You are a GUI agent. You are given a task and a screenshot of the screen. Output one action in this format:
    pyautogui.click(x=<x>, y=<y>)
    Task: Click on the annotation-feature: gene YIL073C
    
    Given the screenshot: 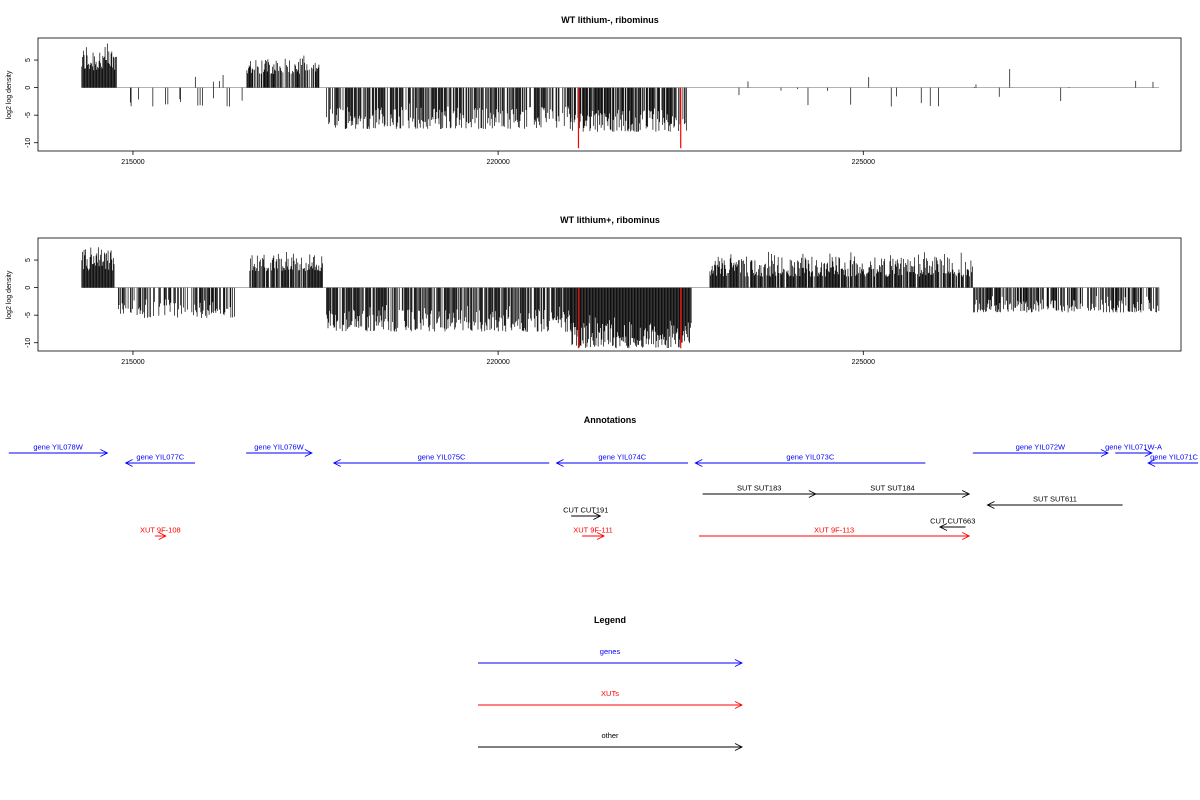 What is the action you would take?
    pyautogui.click(x=810, y=460)
    